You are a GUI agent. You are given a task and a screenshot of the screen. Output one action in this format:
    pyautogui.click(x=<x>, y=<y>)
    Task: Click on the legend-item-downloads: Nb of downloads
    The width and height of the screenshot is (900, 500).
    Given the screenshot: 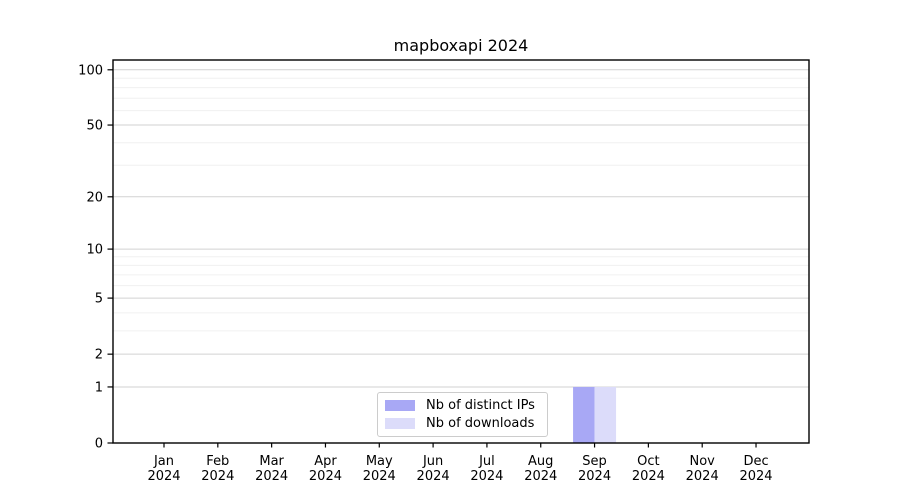 What is the action you would take?
    pyautogui.click(x=462, y=423)
    